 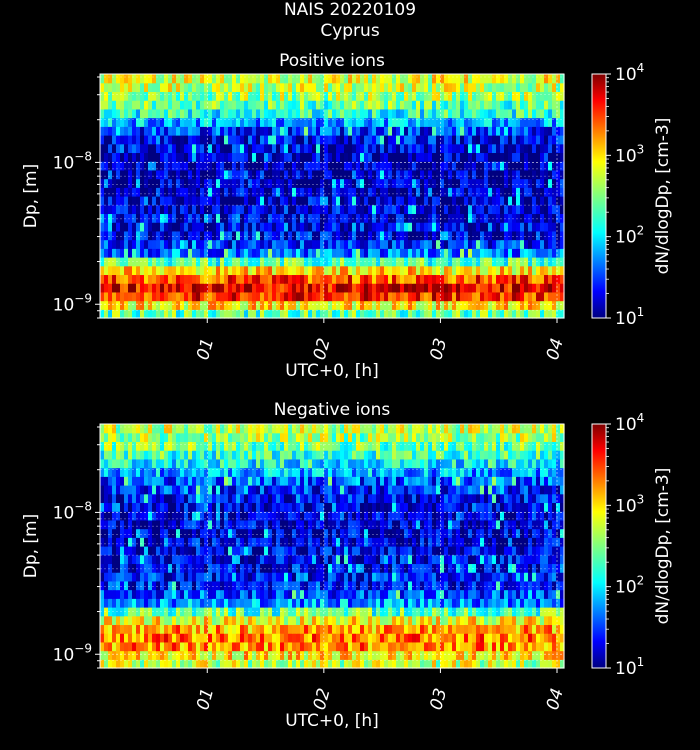 What do you see at coordinates (629, 154) in the screenshot?
I see `colorbar-tick-label: 103` at bounding box center [629, 154].